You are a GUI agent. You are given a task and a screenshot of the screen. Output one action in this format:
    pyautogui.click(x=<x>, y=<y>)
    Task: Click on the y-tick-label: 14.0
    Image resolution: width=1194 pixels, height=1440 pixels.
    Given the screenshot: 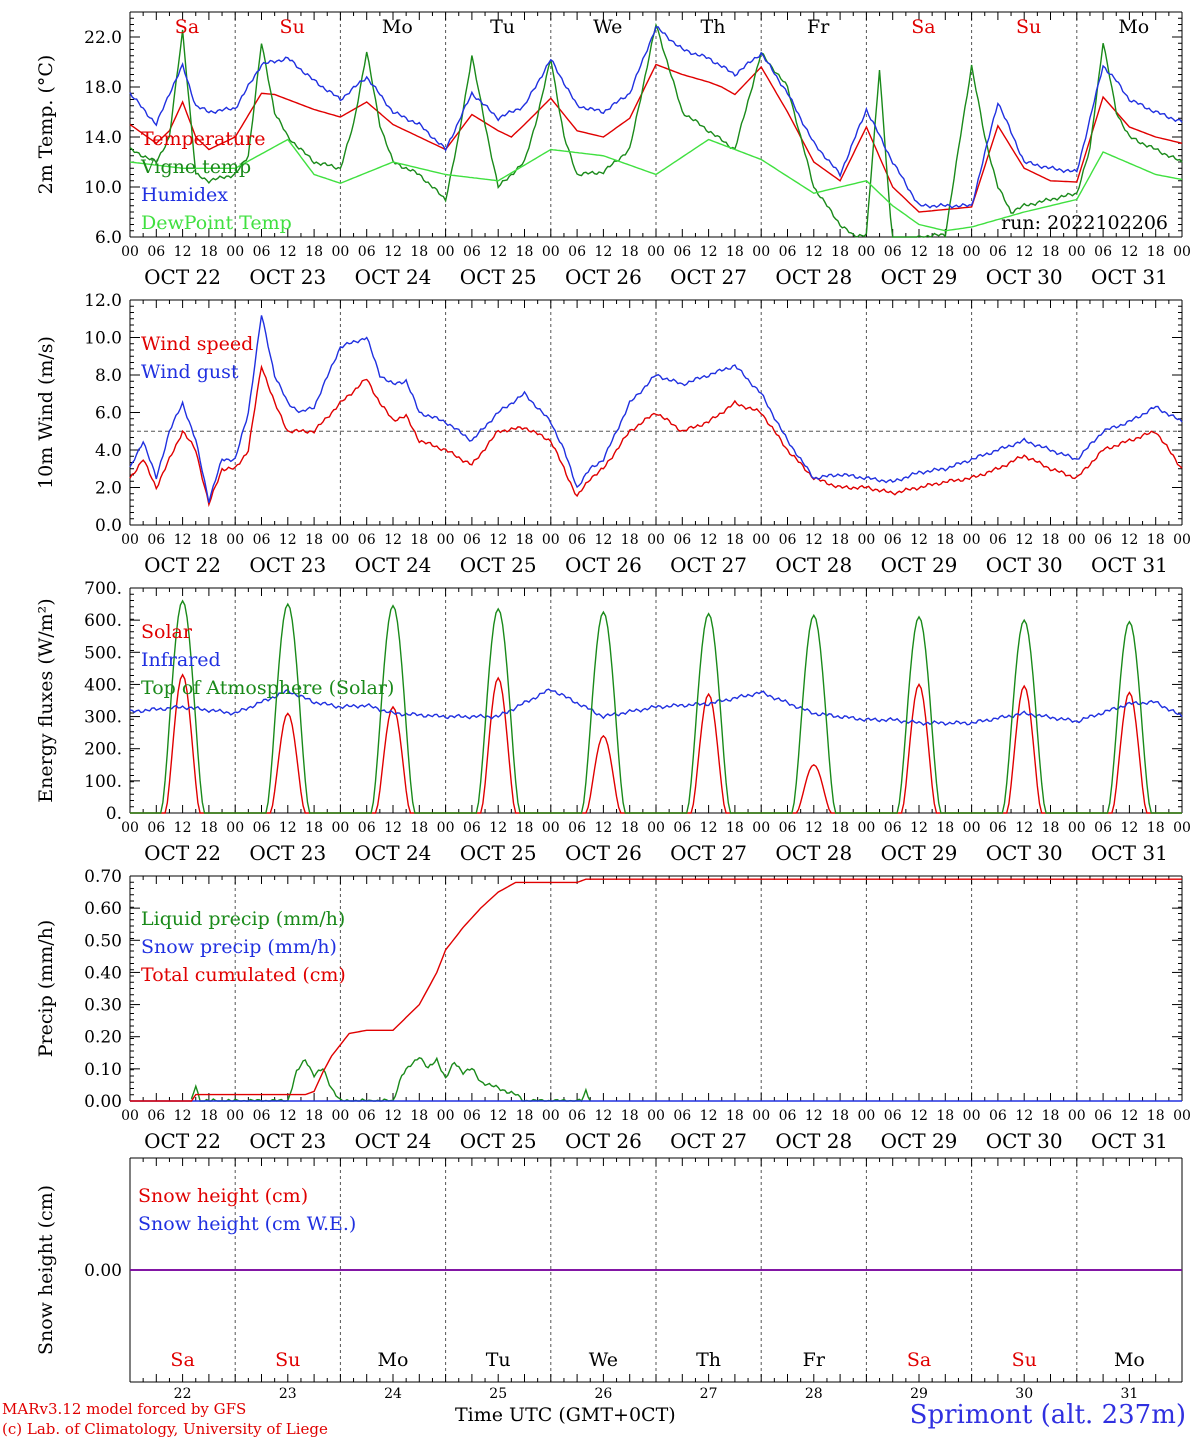 What is the action you would take?
    pyautogui.click(x=103, y=138)
    